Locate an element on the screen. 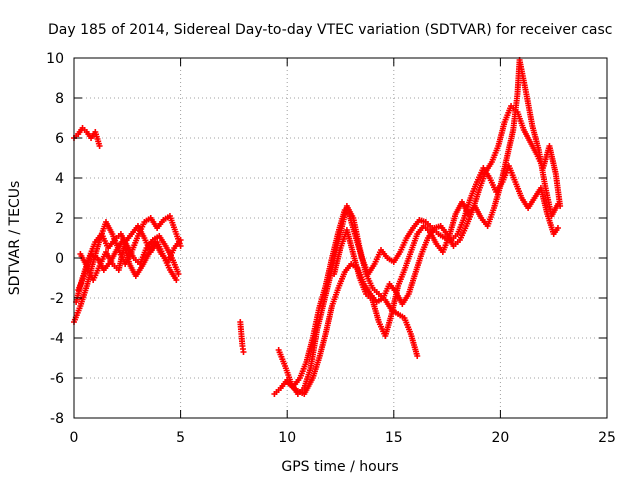 The width and height of the screenshot is (640, 480). y-axis-label: SDTVAR / TECUs is located at coordinates (15, 238).